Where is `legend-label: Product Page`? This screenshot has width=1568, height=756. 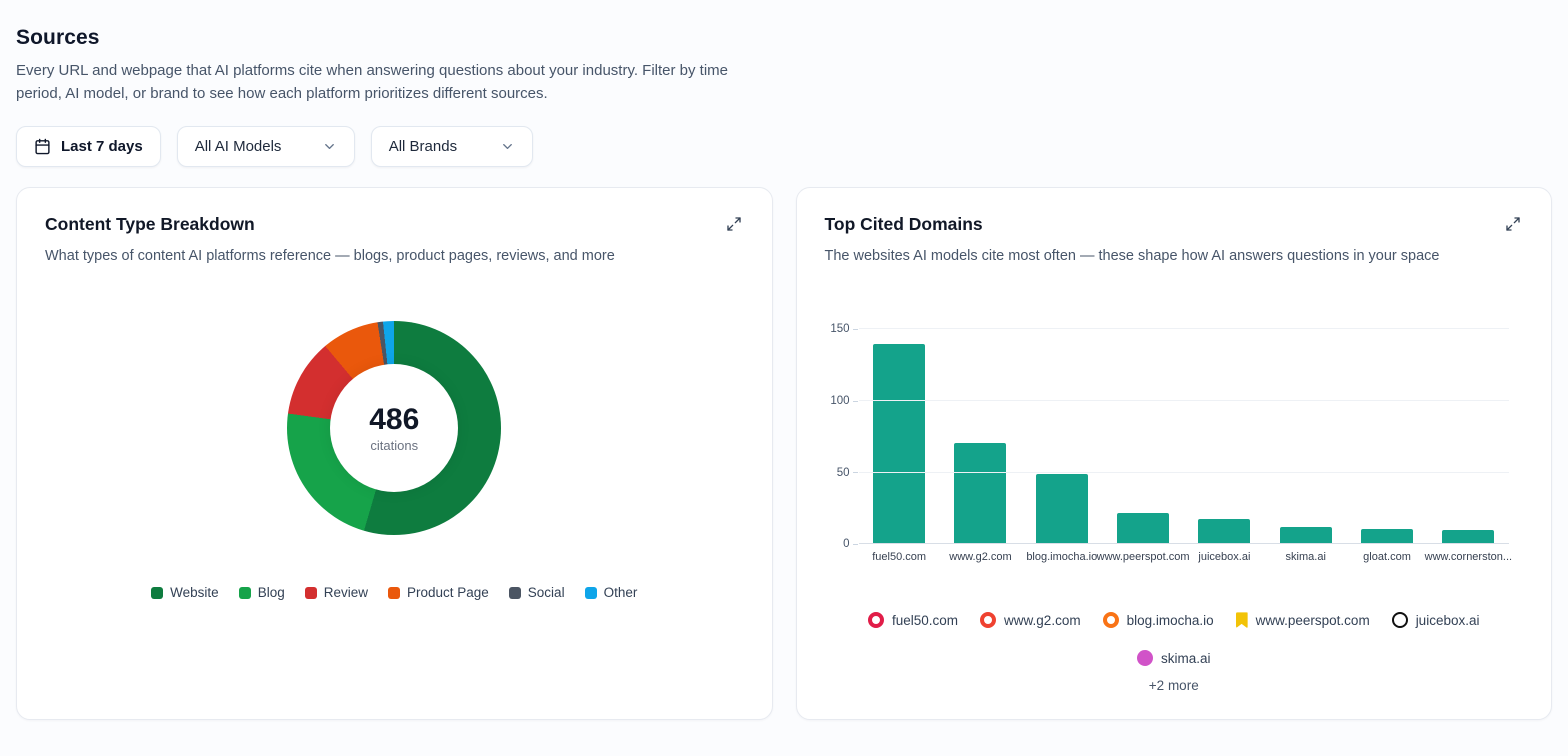 legend-label: Product Page is located at coordinates (447, 593).